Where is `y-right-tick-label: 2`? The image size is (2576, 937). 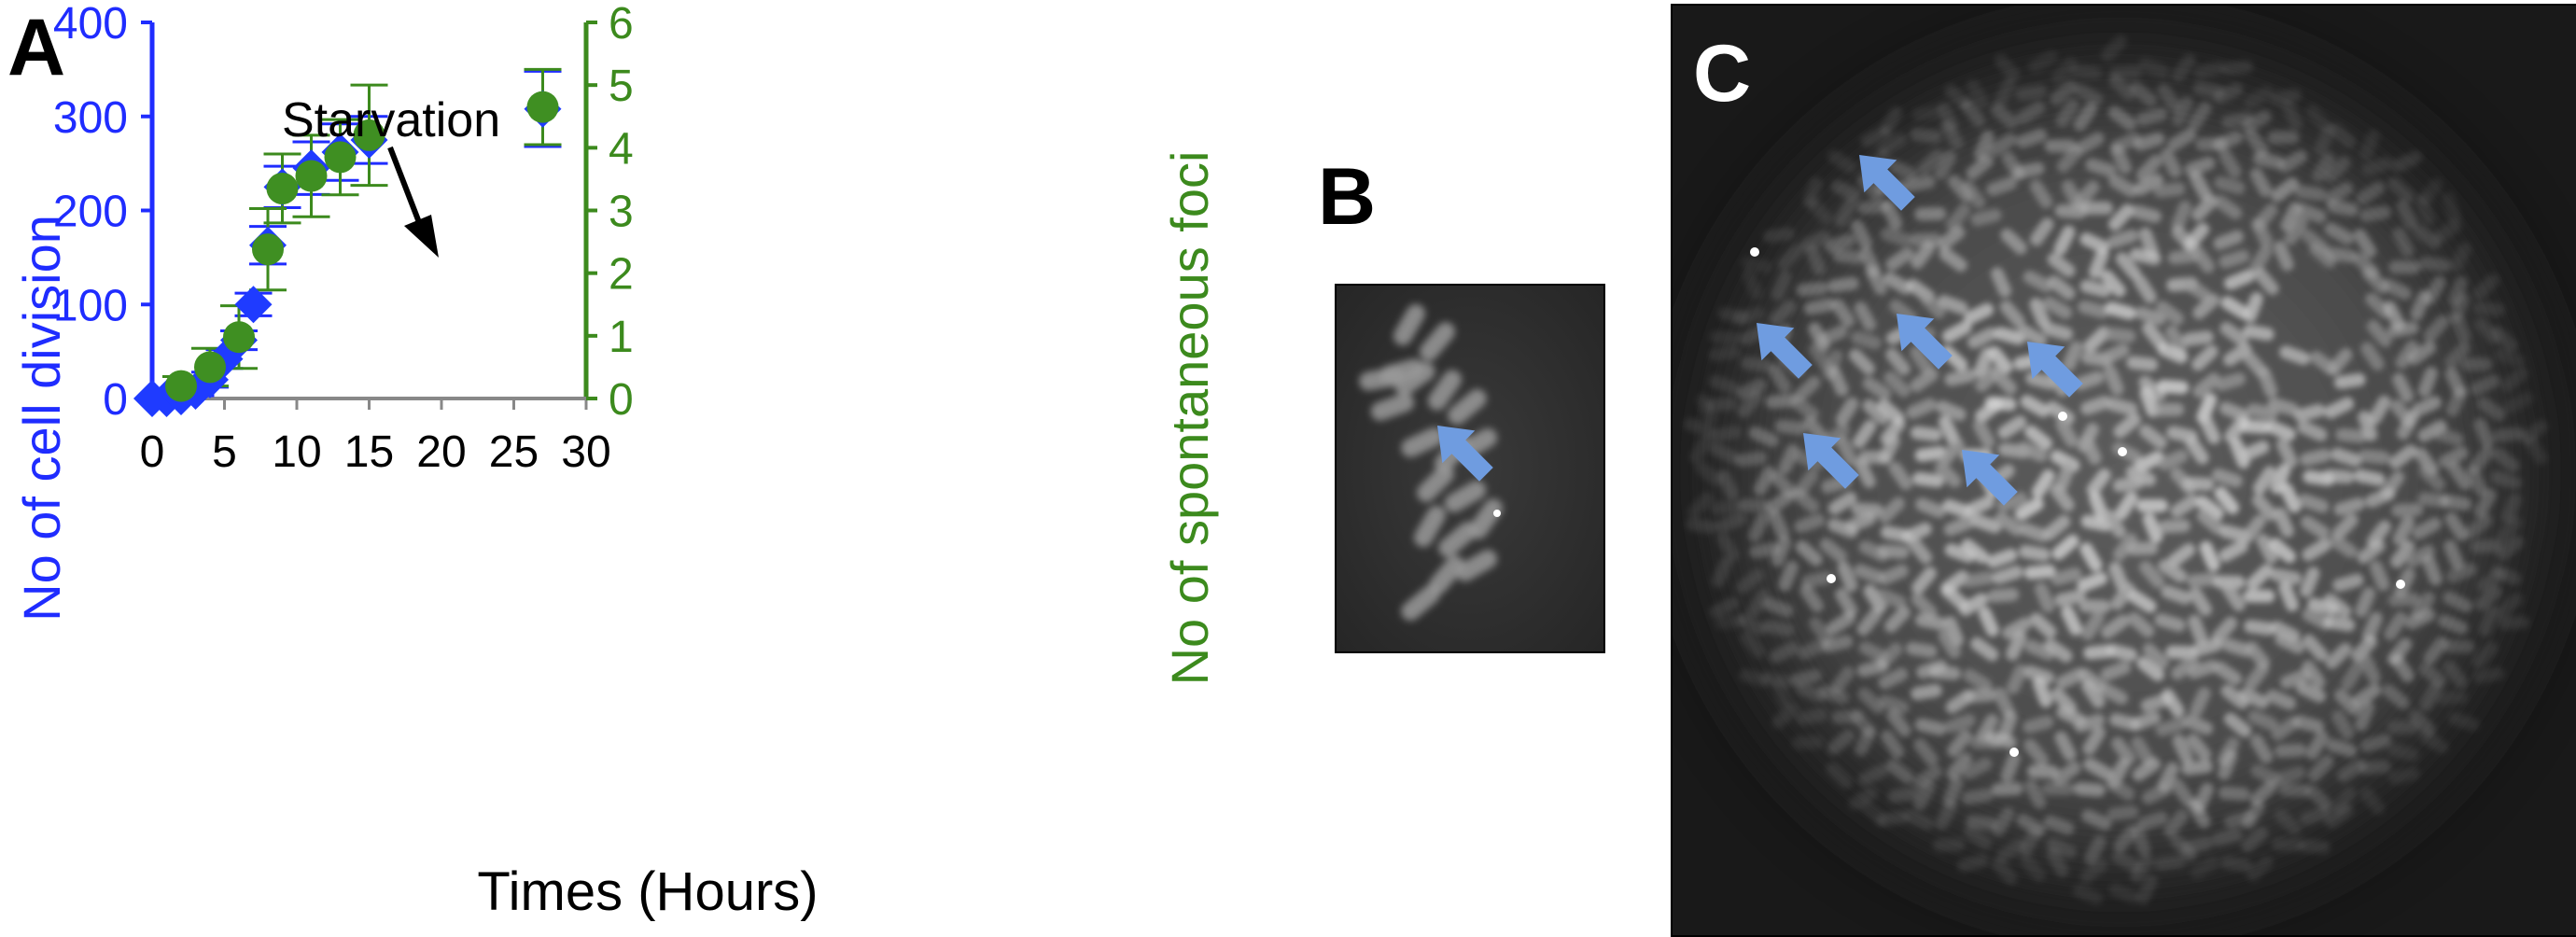 y-right-tick-label: 2 is located at coordinates (621, 275).